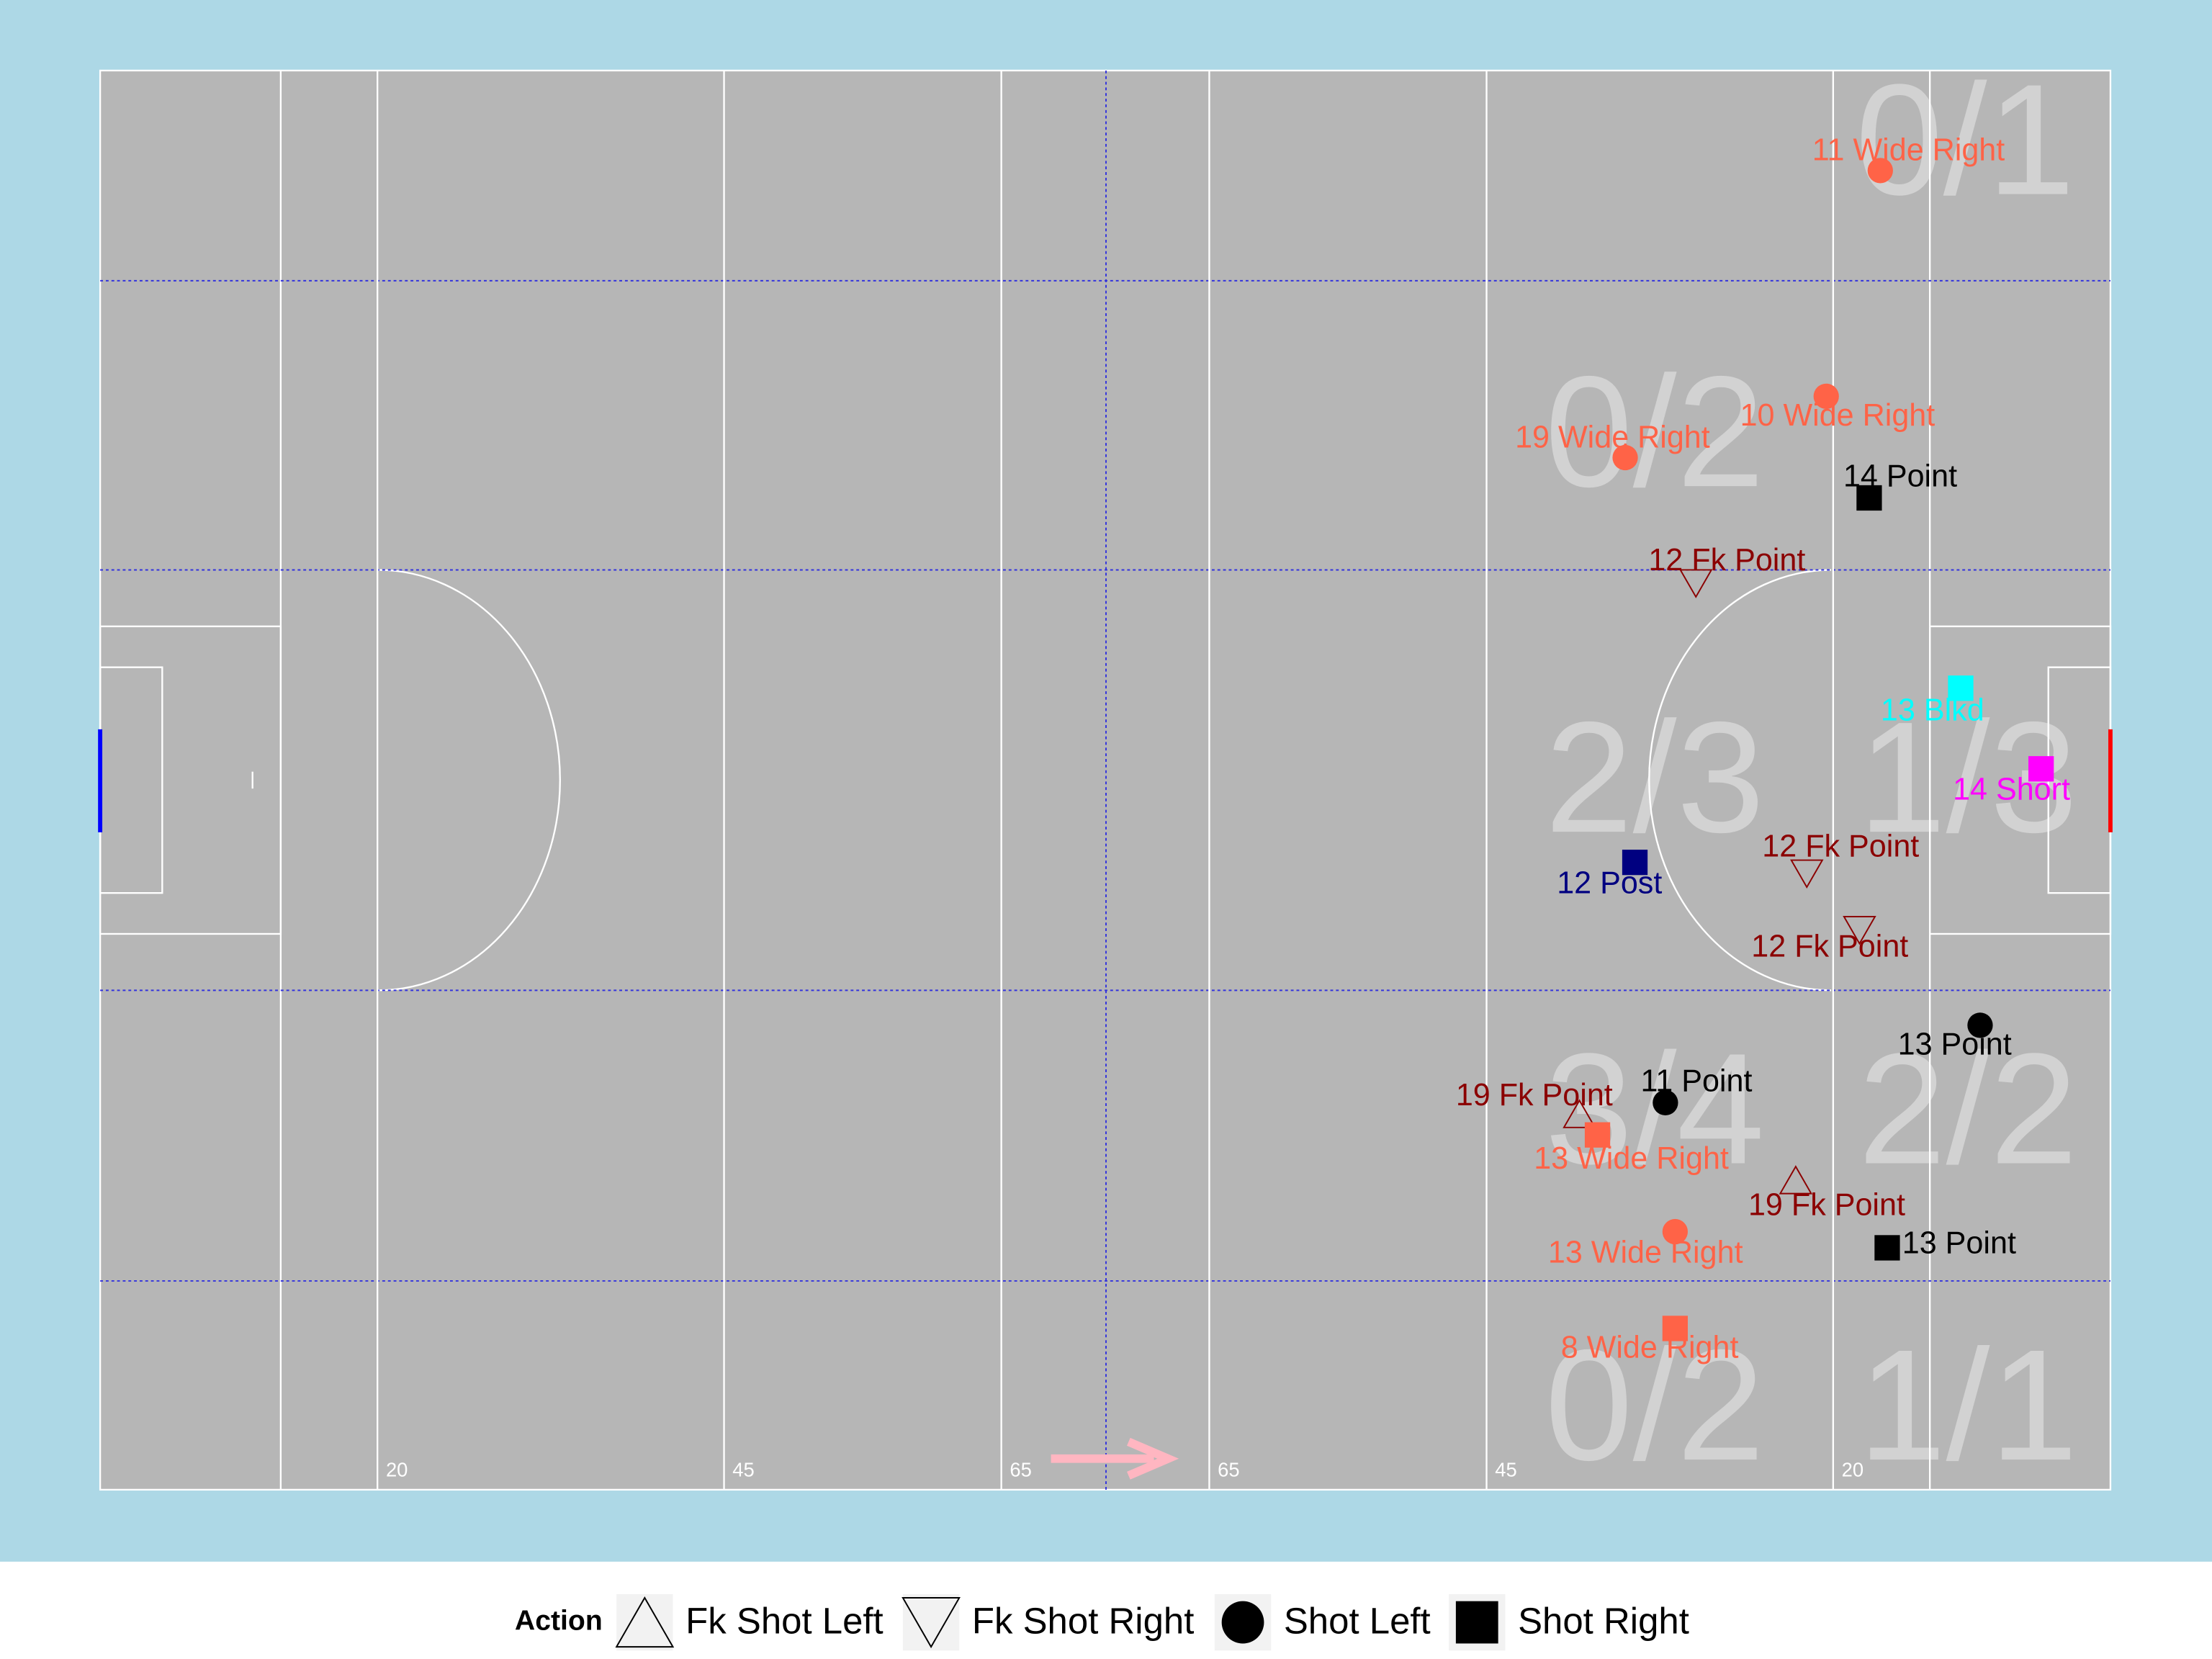 This screenshot has width=2212, height=1659. What do you see at coordinates (1357, 1620) in the screenshot?
I see `legend-label: Shot Left` at bounding box center [1357, 1620].